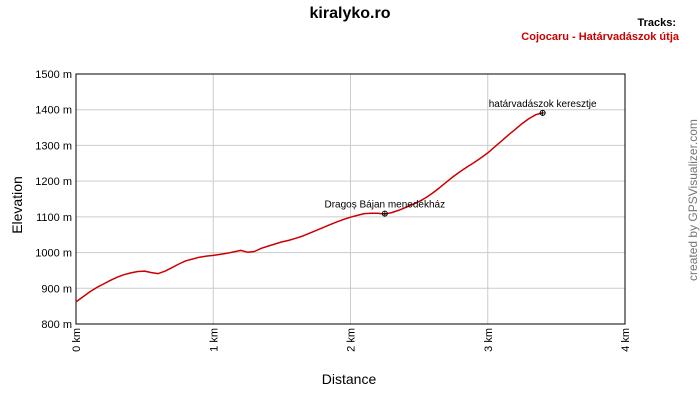 The width and height of the screenshot is (700, 400). What do you see at coordinates (56, 325) in the screenshot?
I see `y-tick-label: 800 m` at bounding box center [56, 325].